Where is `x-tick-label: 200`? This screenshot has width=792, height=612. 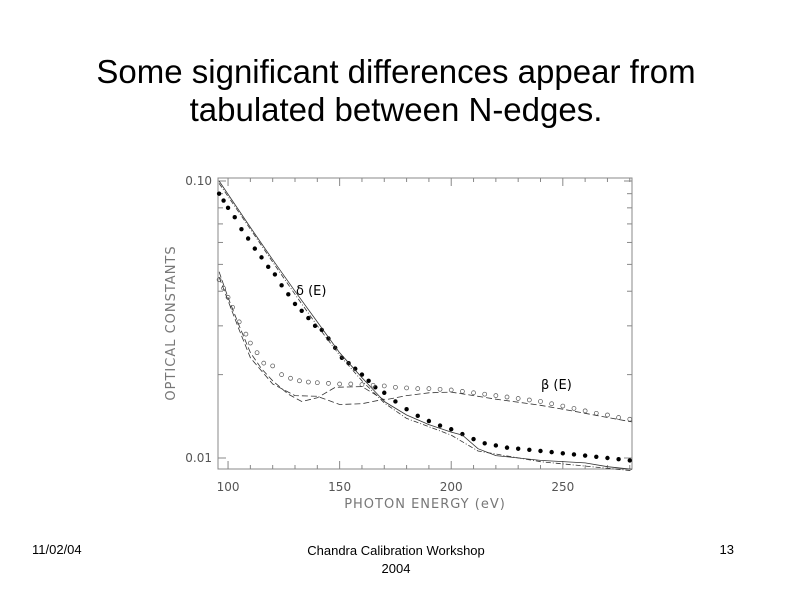 x-tick-label: 200 is located at coordinates (451, 487).